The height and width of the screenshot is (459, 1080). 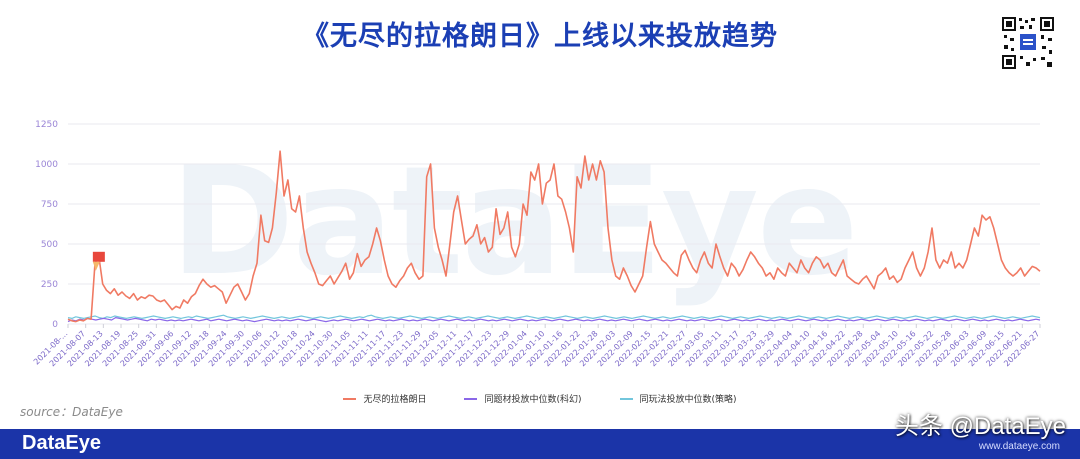 I want to click on footer-logo: DataEye, so click(x=61, y=443).